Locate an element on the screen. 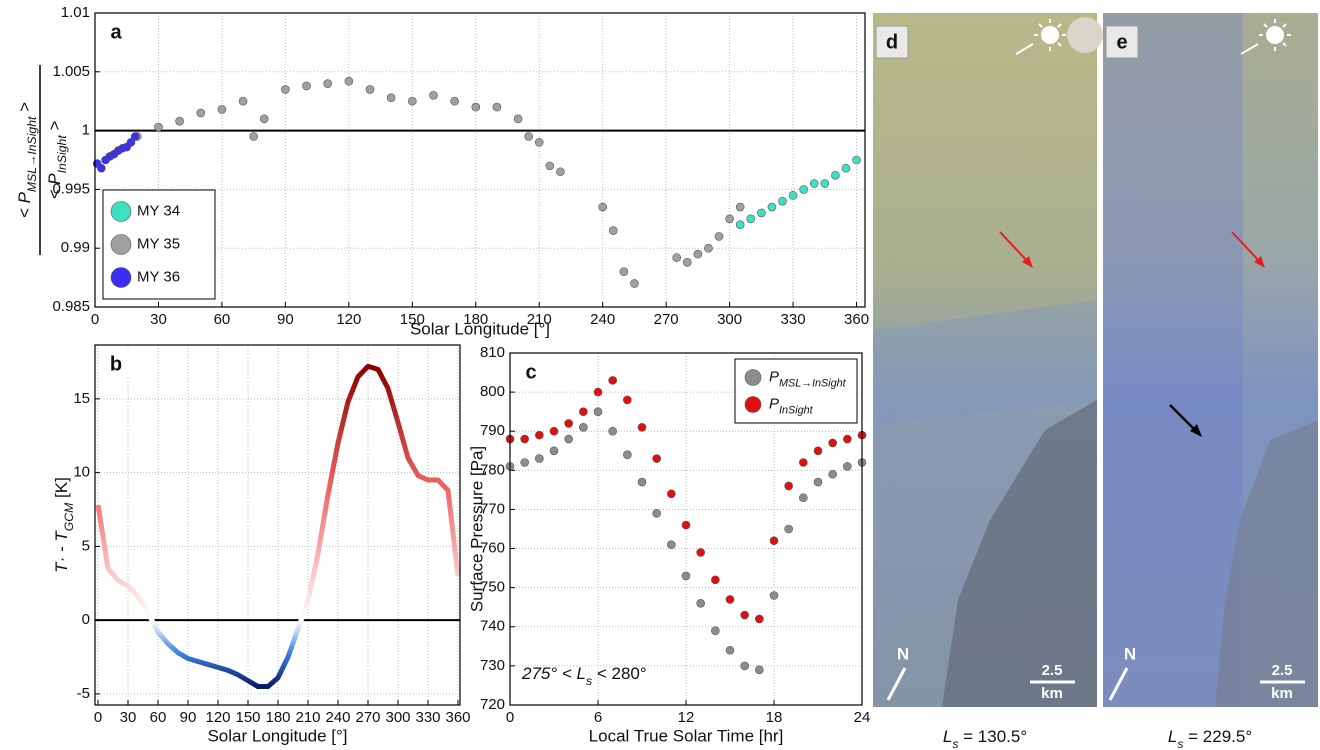 This screenshot has height=750, width=1320. panel-label: e is located at coordinates (1121, 42).